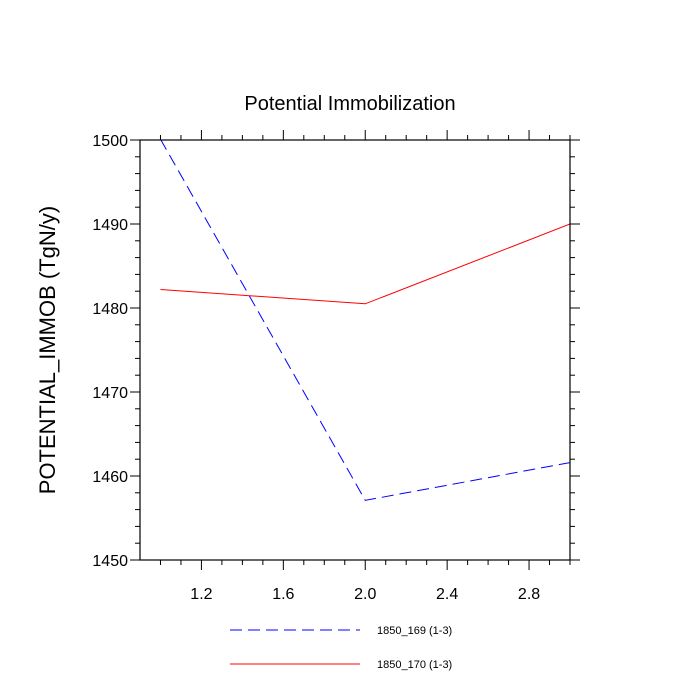 This screenshot has height=700, width=700. I want to click on x-tick-label: 1.6, so click(283, 594).